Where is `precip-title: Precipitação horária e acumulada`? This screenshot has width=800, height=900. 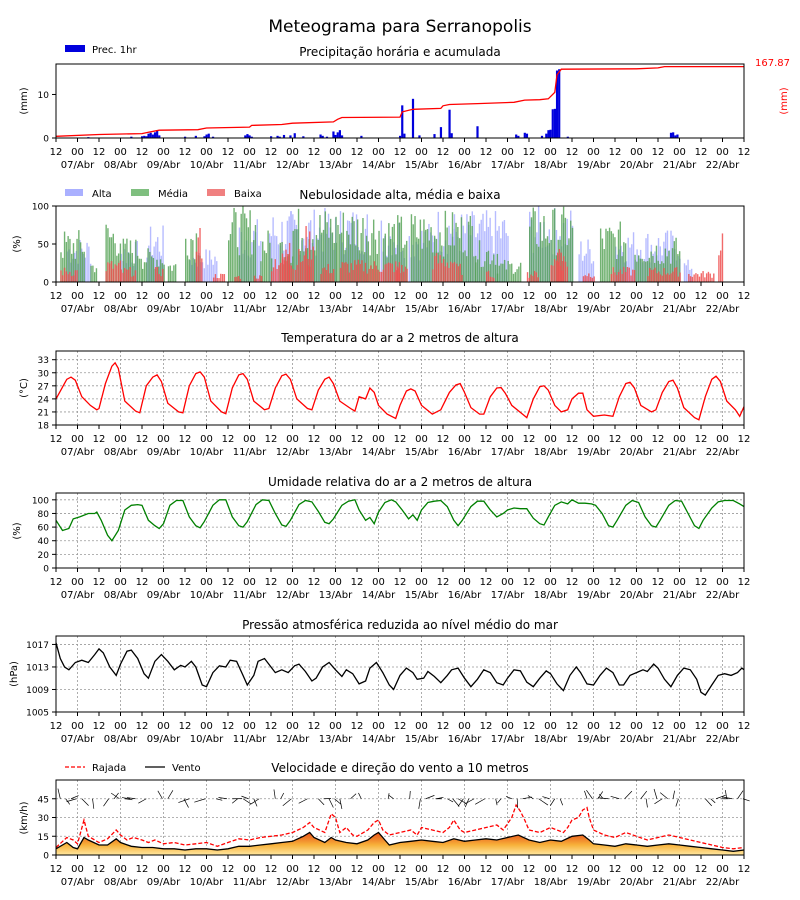 precip-title: Precipitação horária e acumulada is located at coordinates (400, 52).